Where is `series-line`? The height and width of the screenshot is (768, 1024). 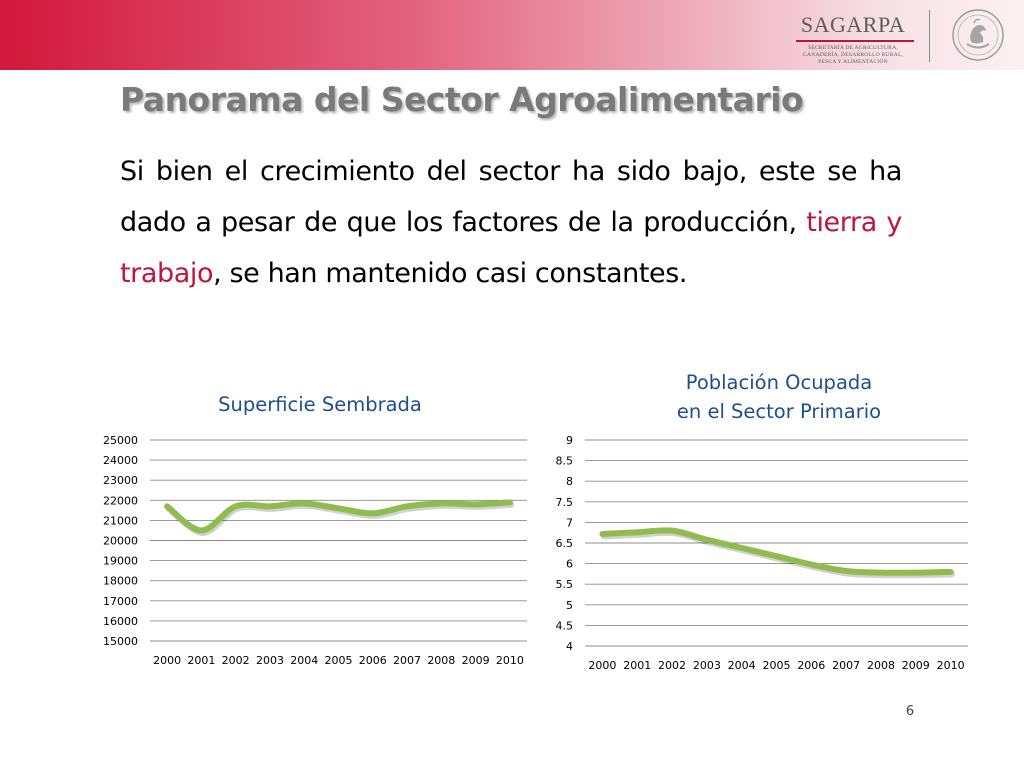 series-line is located at coordinates (776, 551).